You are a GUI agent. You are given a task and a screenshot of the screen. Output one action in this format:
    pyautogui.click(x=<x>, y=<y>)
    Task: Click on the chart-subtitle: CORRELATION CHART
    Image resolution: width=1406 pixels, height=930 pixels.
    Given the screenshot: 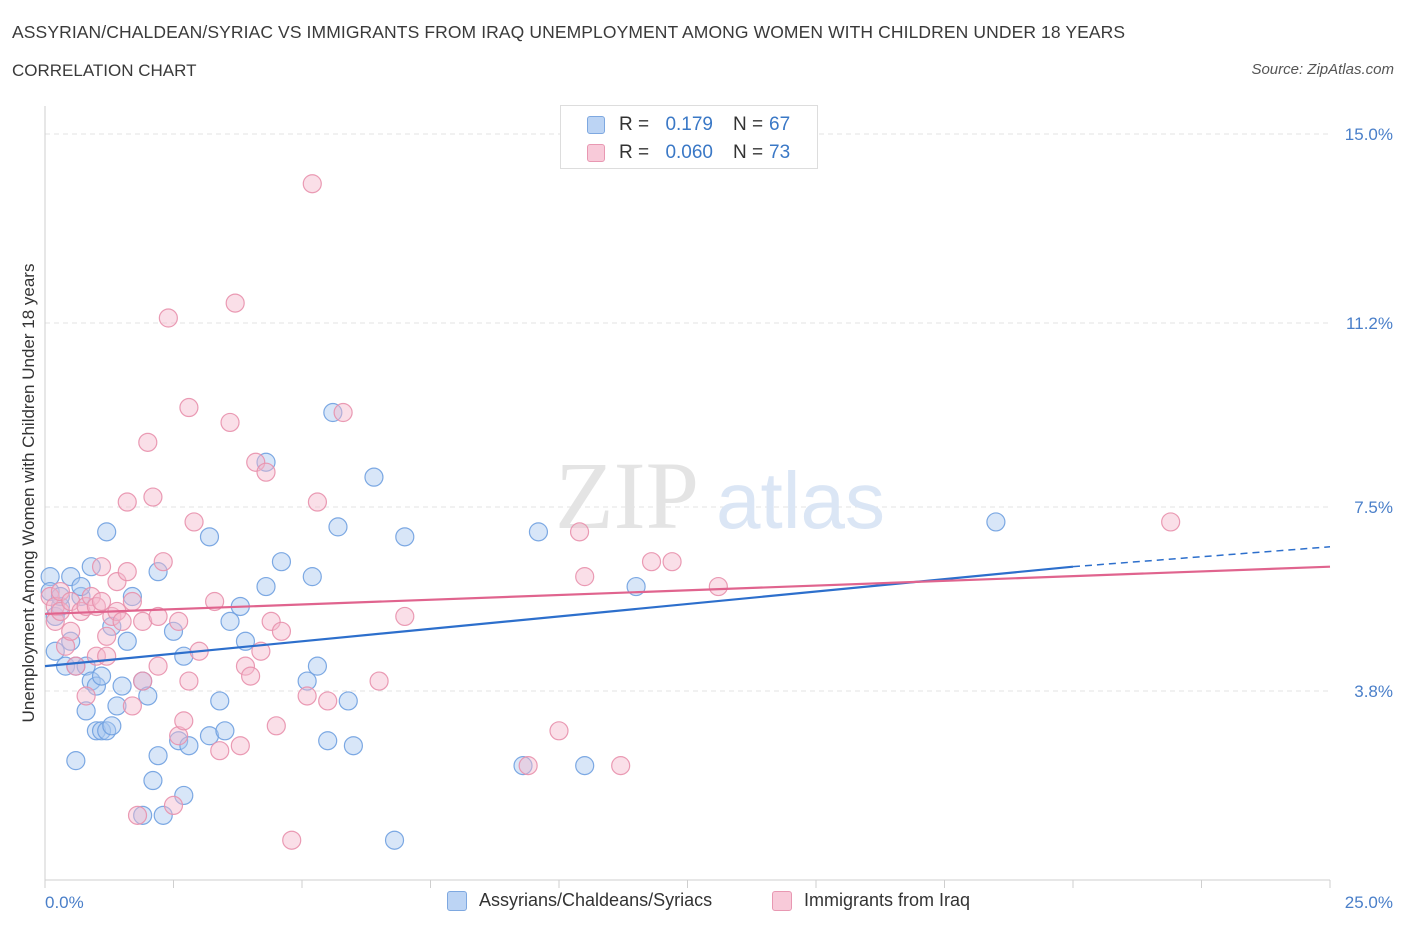 What is the action you would take?
    pyautogui.click(x=104, y=70)
    